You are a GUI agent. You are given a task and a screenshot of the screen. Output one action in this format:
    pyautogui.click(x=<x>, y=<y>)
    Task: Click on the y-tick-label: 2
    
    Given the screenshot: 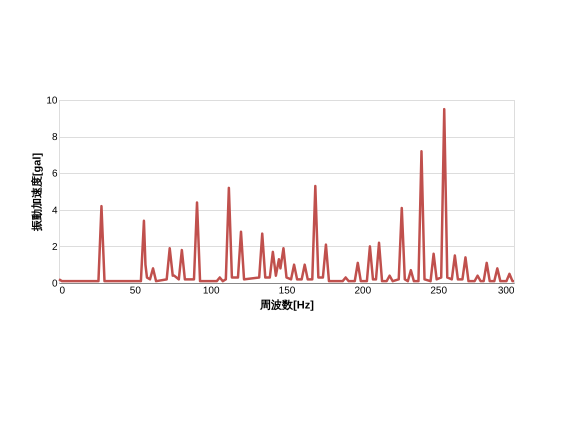 What is the action you would take?
    pyautogui.click(x=55, y=247)
    